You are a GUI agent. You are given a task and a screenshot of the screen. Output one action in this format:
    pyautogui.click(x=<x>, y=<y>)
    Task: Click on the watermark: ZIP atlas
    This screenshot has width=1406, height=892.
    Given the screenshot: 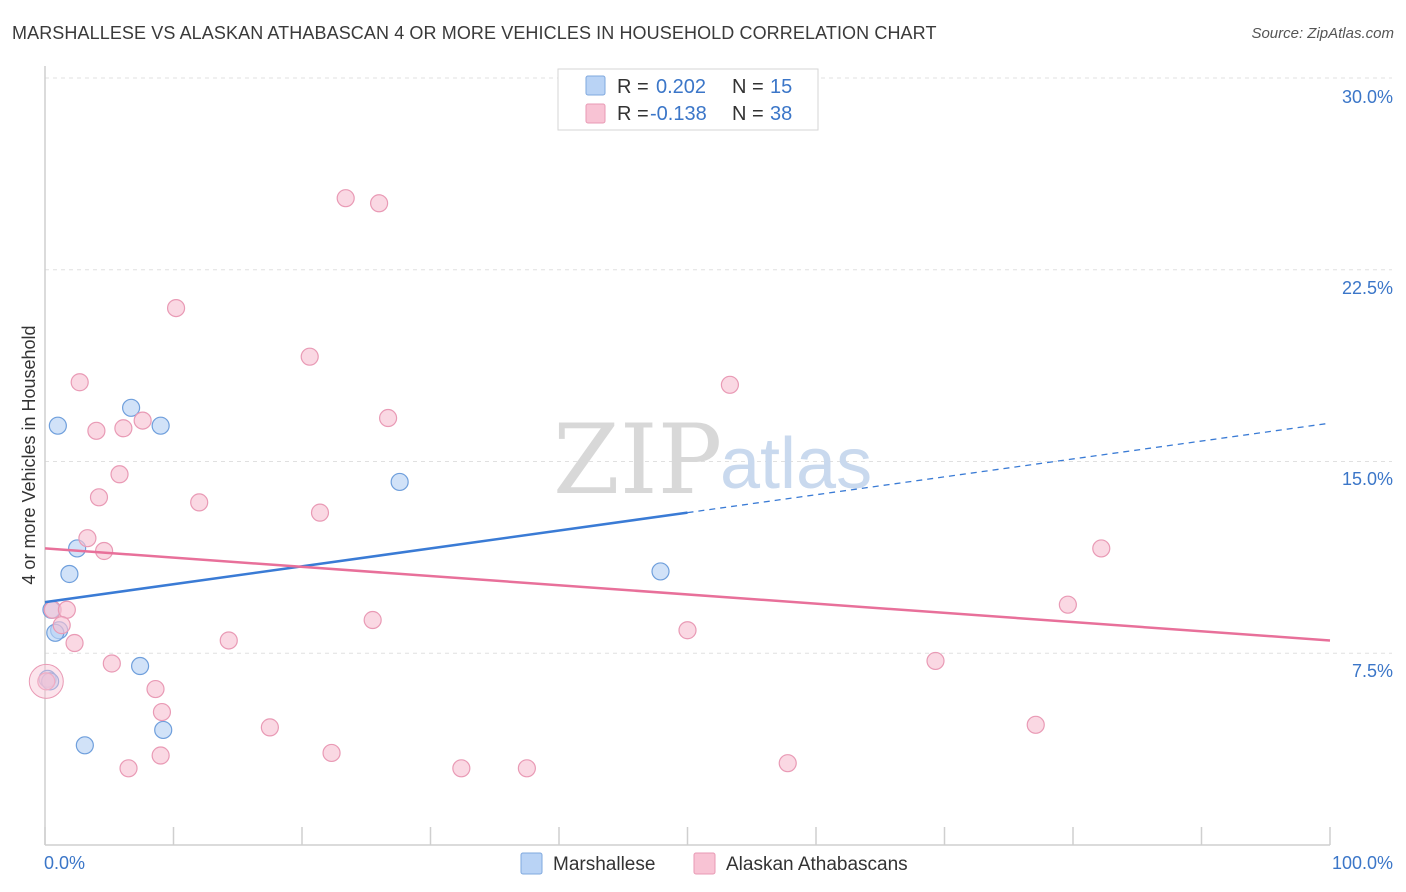 What is the action you would take?
    pyautogui.click(x=712, y=460)
    